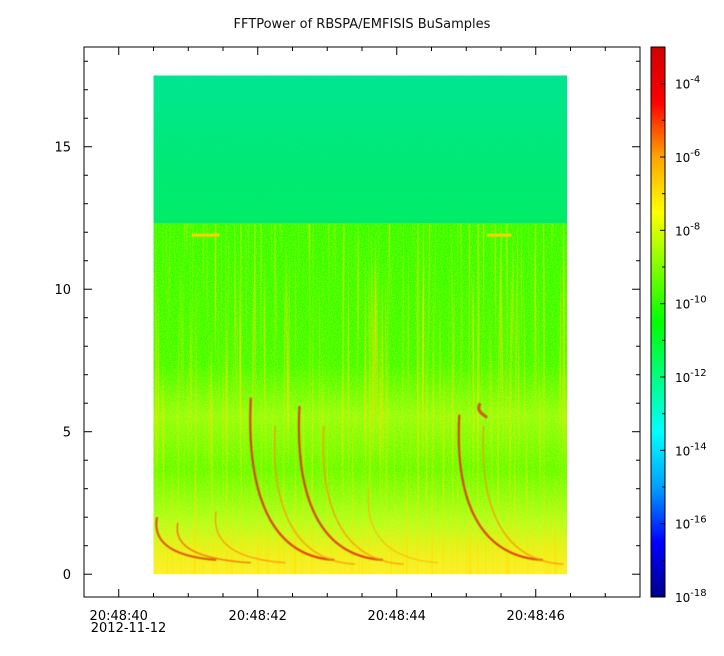 The width and height of the screenshot is (724, 656). Describe the element at coordinates (691, 523) in the screenshot. I see `colorbar-tick-label: 10⁻¹⁶` at that location.